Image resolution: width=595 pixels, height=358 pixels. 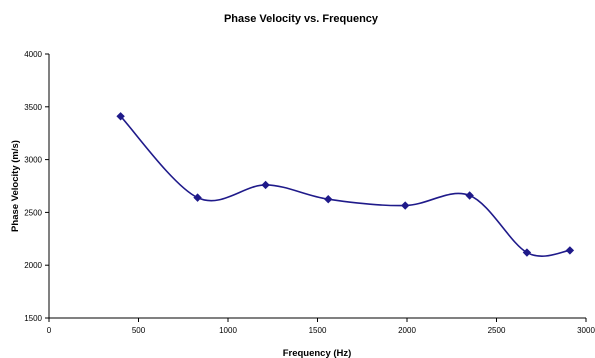 What do you see at coordinates (318, 330) in the screenshot?
I see `x-tick-label: 1500` at bounding box center [318, 330].